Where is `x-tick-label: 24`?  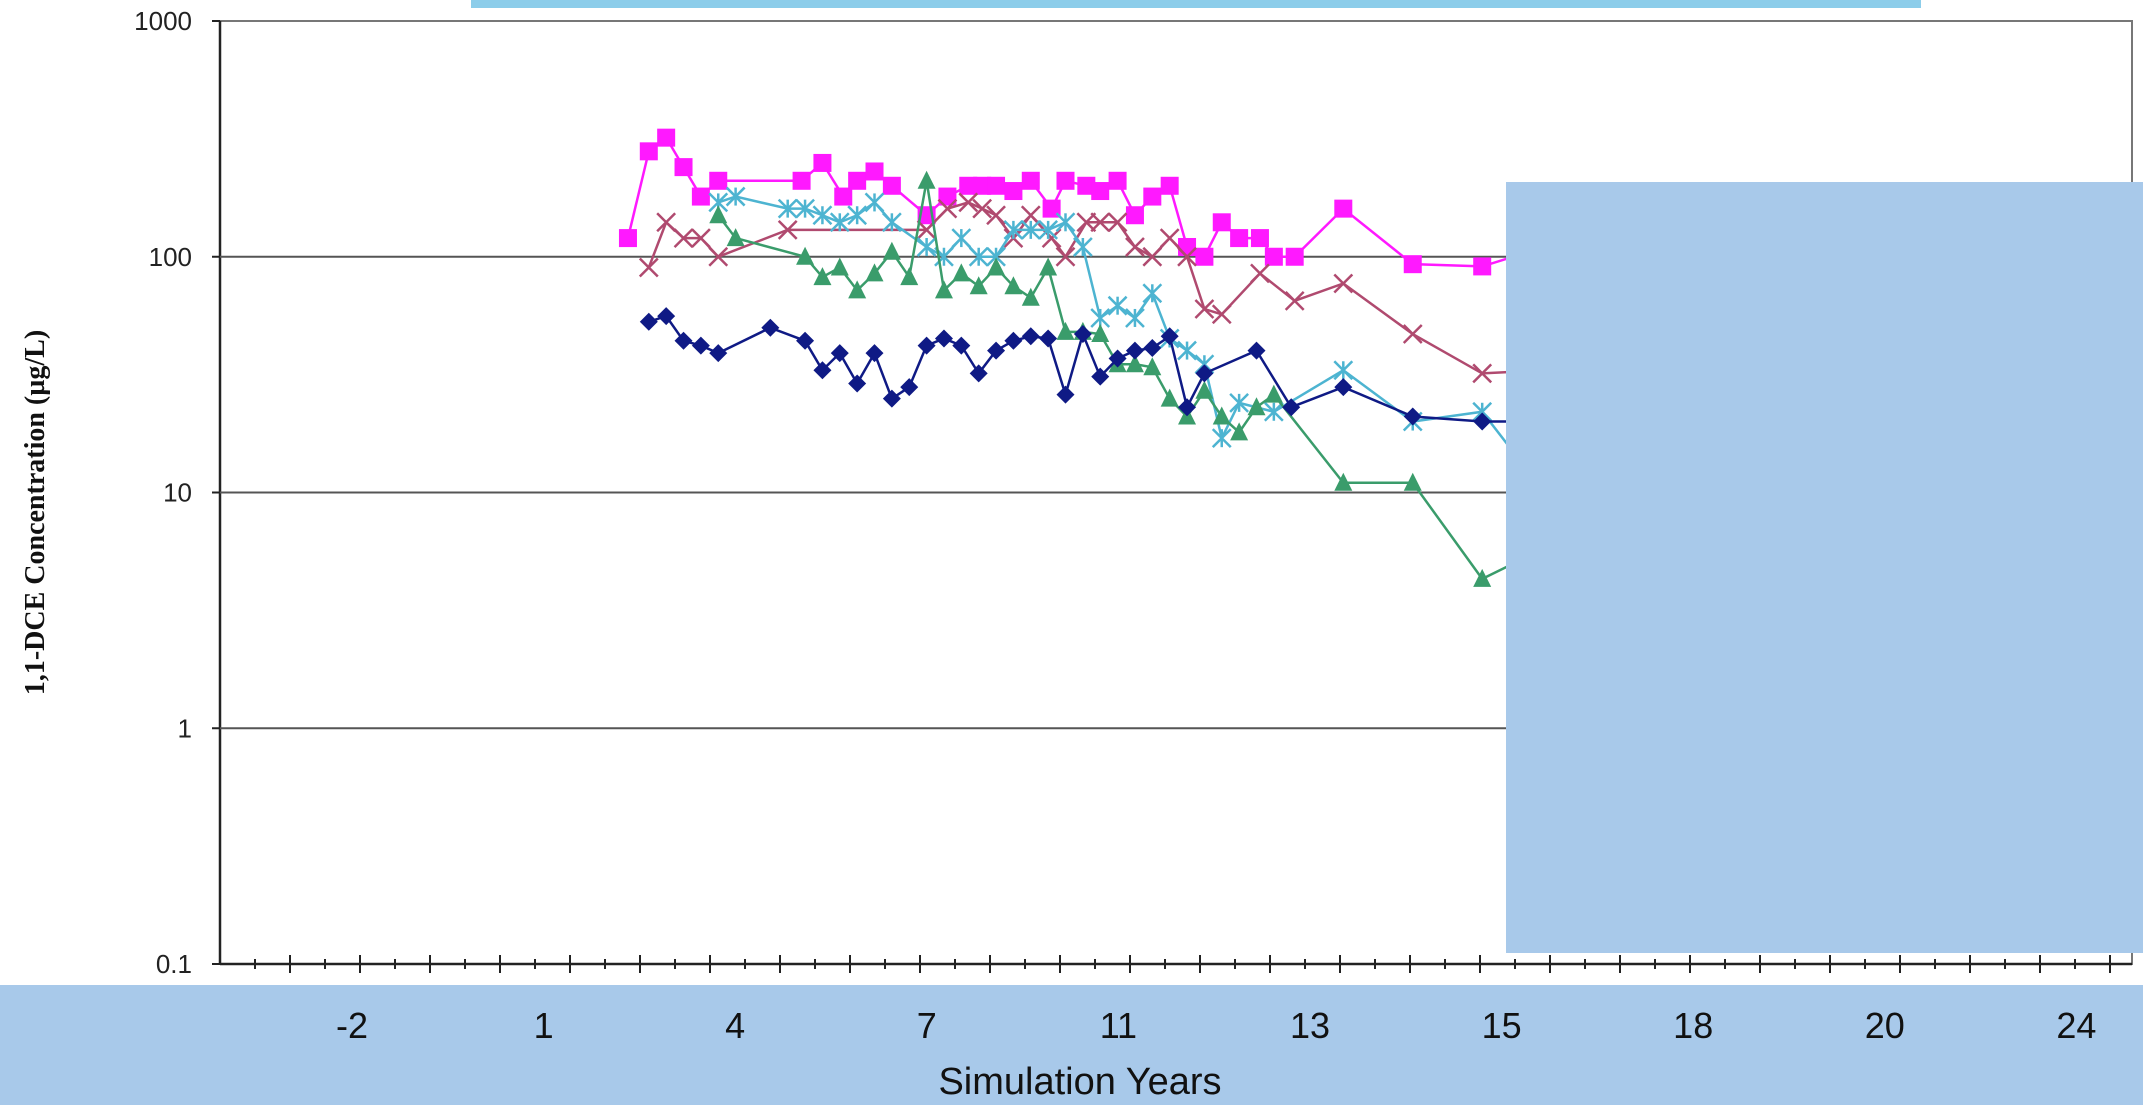
x-tick-label: 24 is located at coordinates (2076, 1025).